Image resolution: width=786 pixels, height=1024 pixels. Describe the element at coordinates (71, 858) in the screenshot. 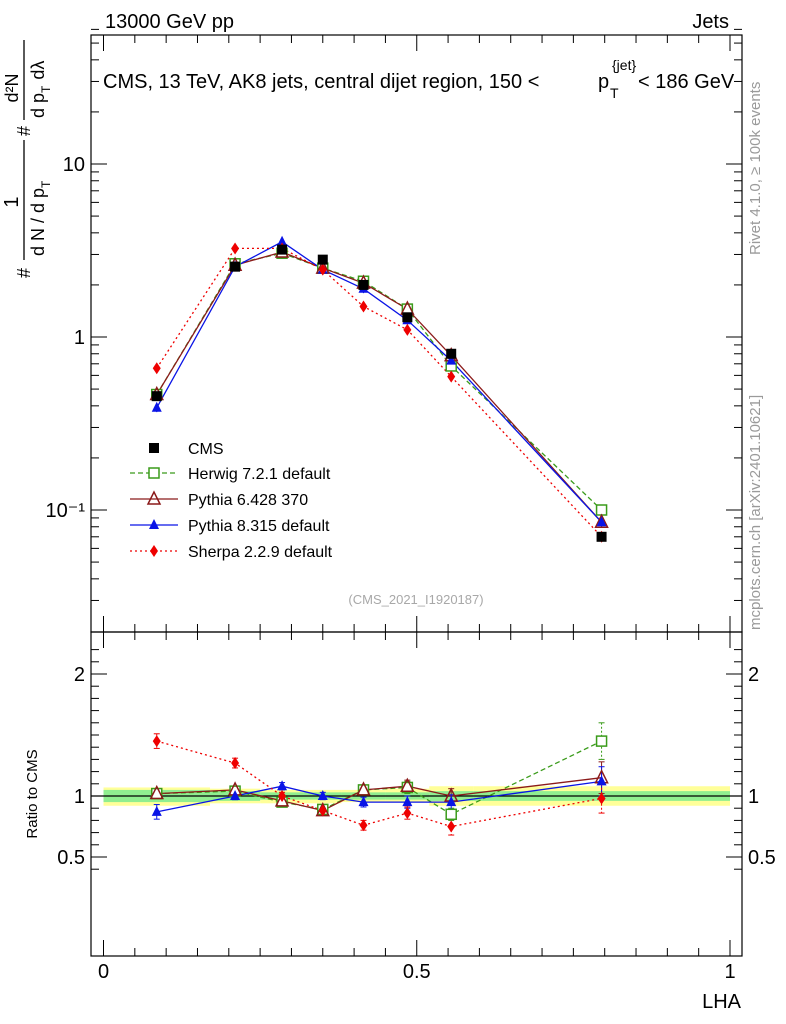

I see `ratio-y-tick-label: 0.5` at that location.